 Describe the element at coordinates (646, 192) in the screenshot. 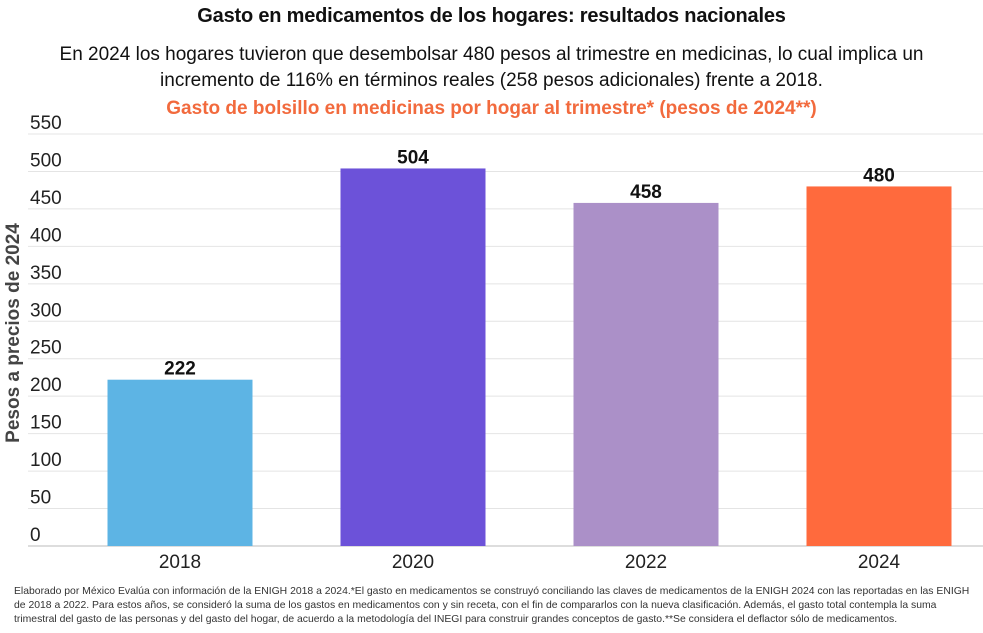

I see `data-label-2022: 458` at that location.